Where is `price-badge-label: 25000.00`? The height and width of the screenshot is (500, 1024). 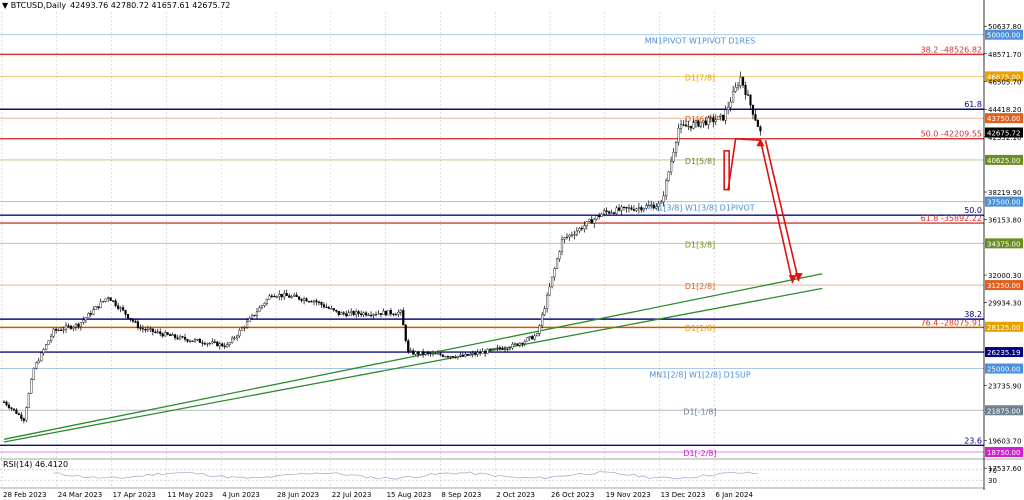 price-badge-label: 25000.00 is located at coordinates (1003, 370).